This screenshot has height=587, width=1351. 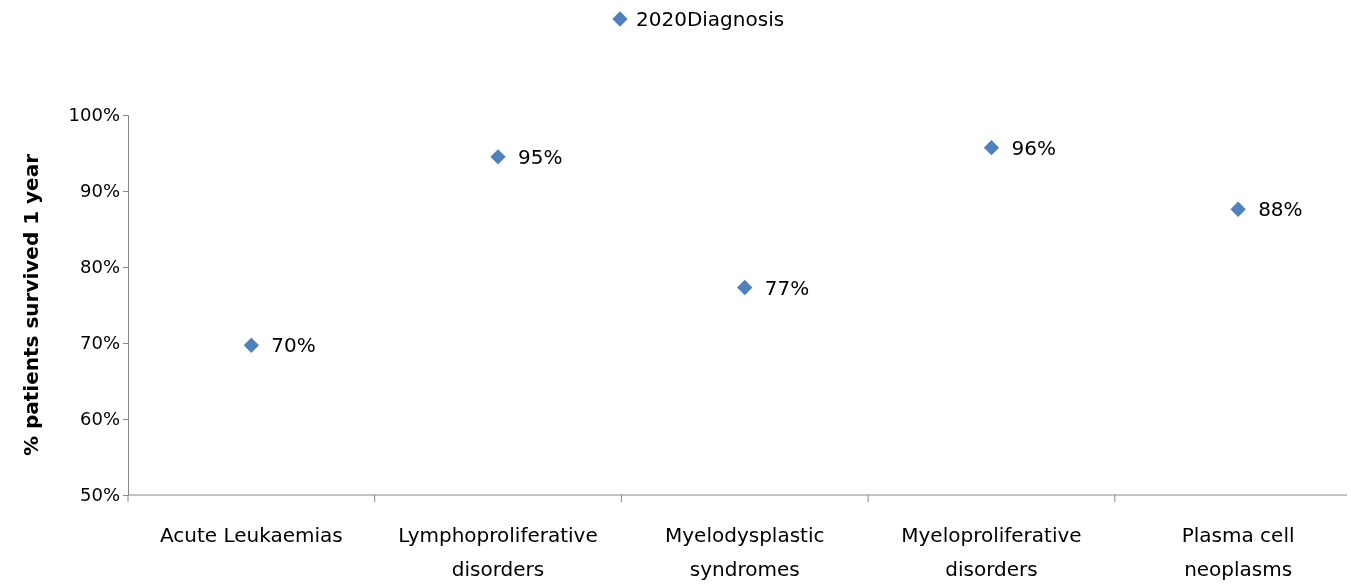 I want to click on y-tick-label: 60%, so click(x=99, y=419).